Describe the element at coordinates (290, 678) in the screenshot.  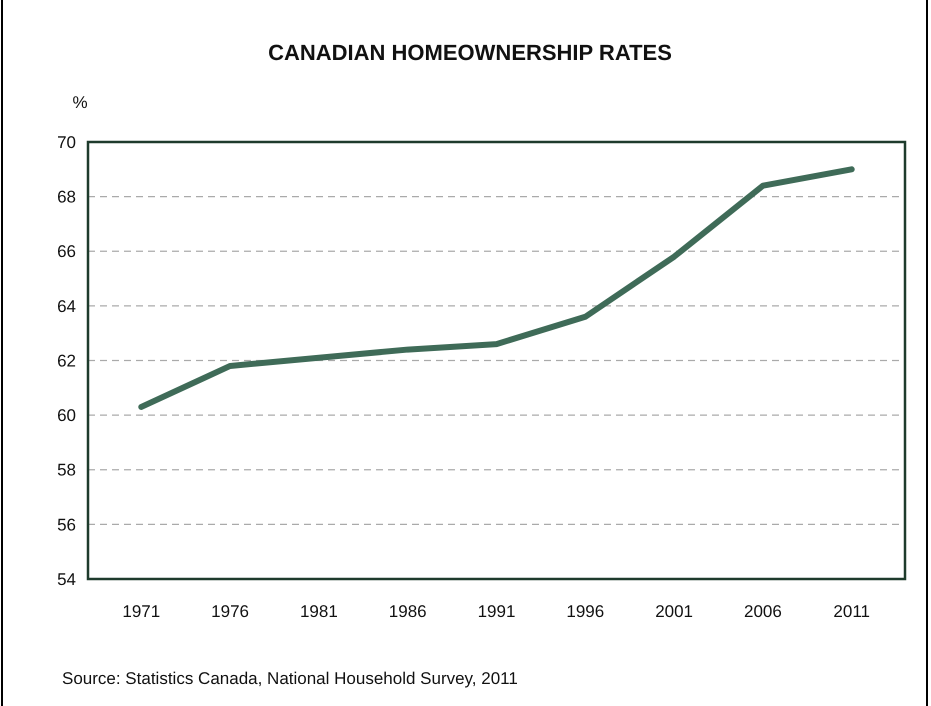
I see `source-note: Source: Statistics Canada, National Household Survey, 2011` at that location.